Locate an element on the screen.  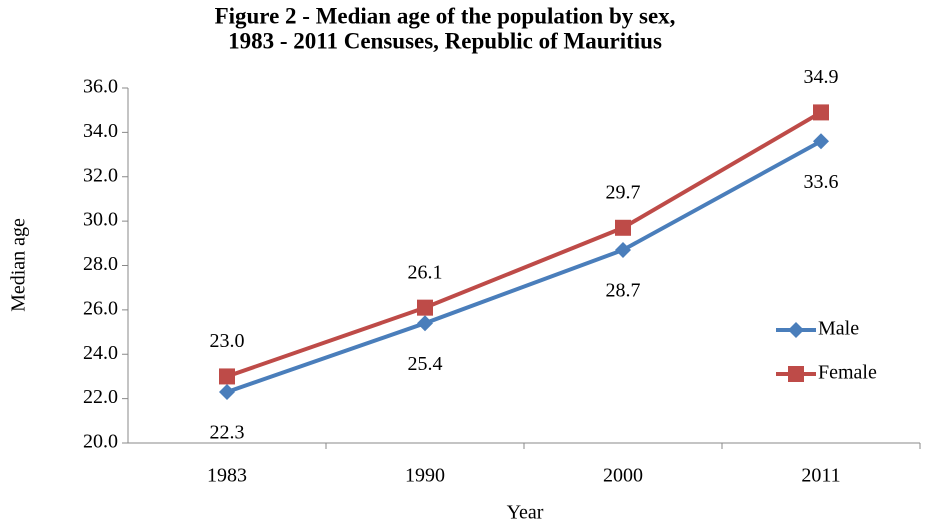
data-label: 33.6 is located at coordinates (821, 182).